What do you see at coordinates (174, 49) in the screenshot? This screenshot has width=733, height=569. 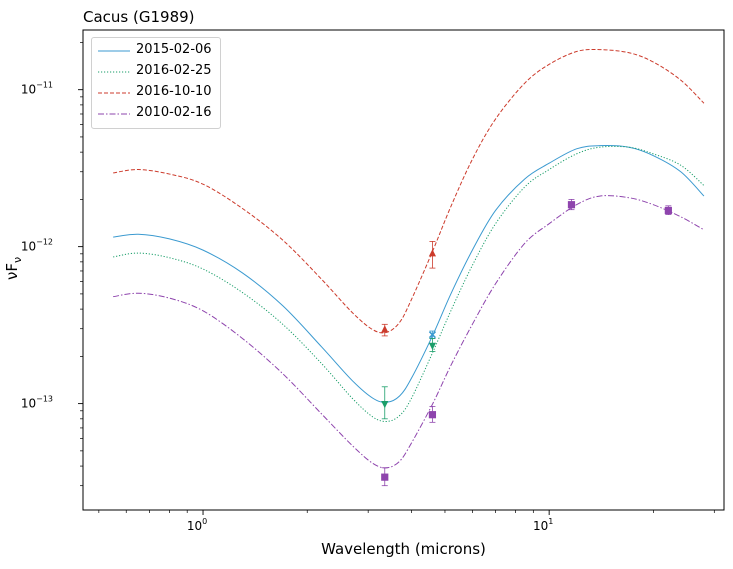 I see `legend-label-1: 2015-02-06` at bounding box center [174, 49].